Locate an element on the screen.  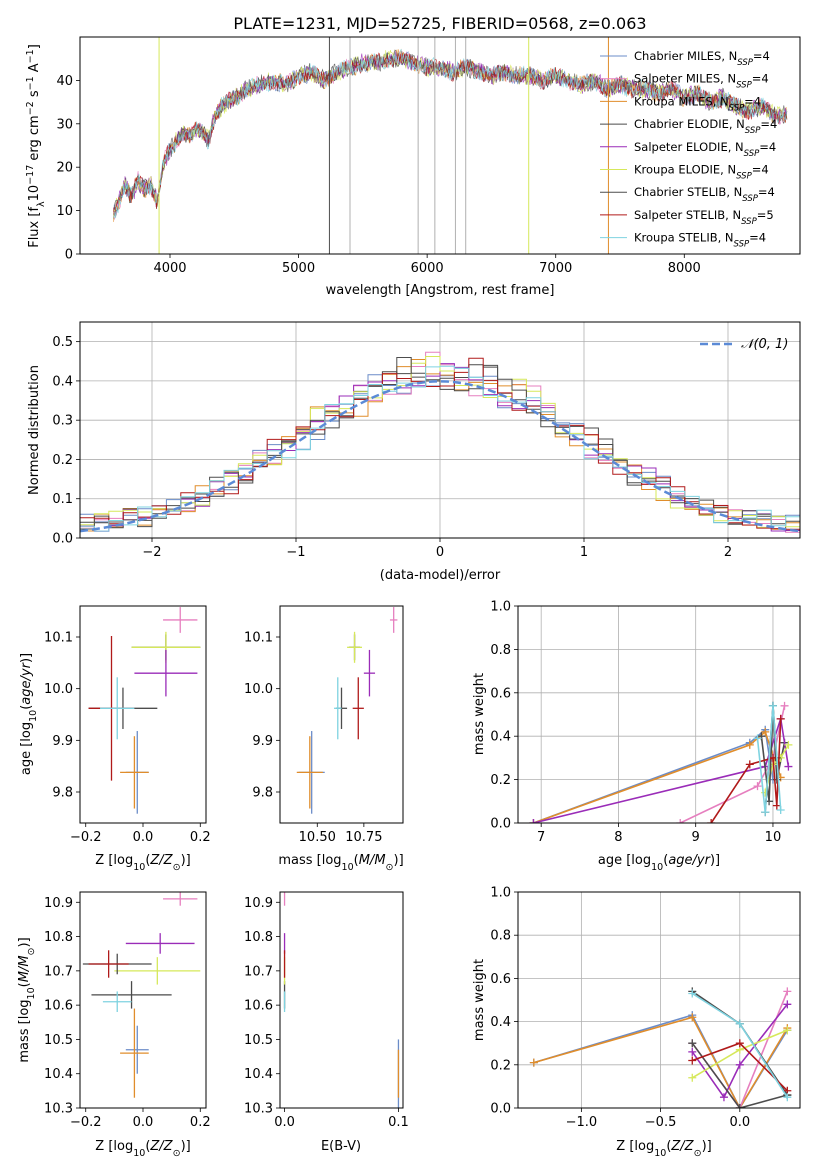
x-tick-label: 0.1 is located at coordinates (398, 1122).